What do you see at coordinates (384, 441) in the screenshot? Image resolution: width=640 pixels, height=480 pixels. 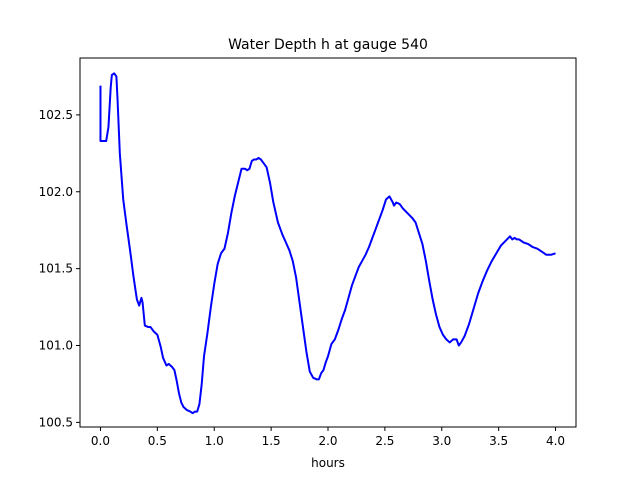 I see `x-tick-label: 2.5` at bounding box center [384, 441].